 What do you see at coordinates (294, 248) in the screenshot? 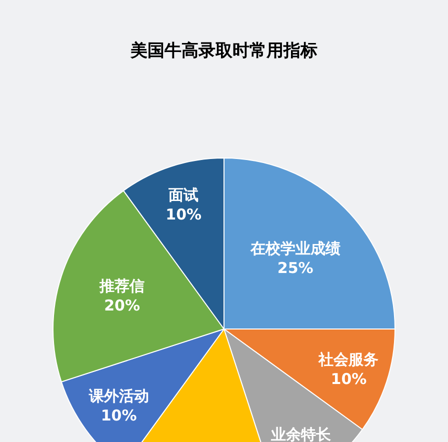
I see `slice-label: 在校学业成绩` at bounding box center [294, 248].